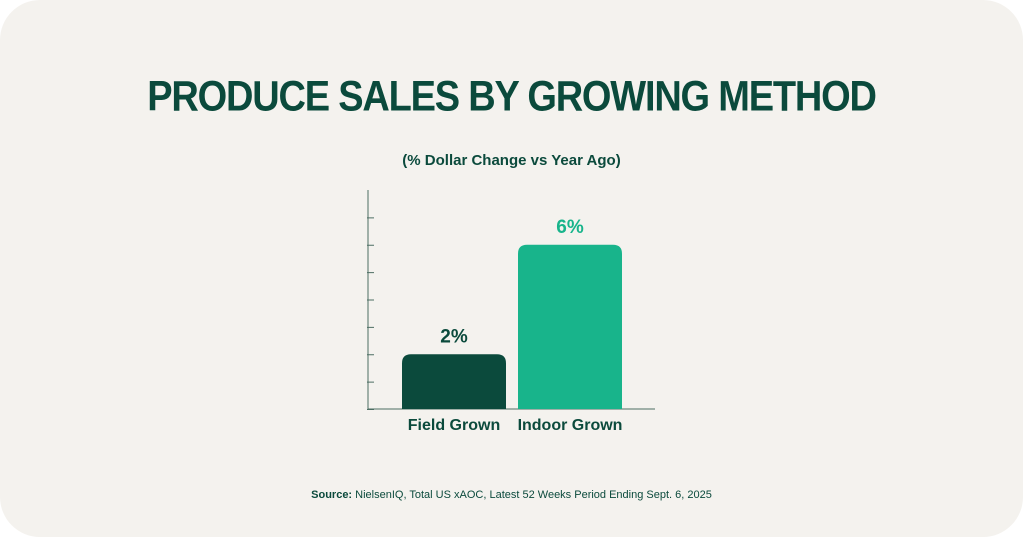  What do you see at coordinates (332, 495) in the screenshot?
I see `source-label: Source:` at bounding box center [332, 495].